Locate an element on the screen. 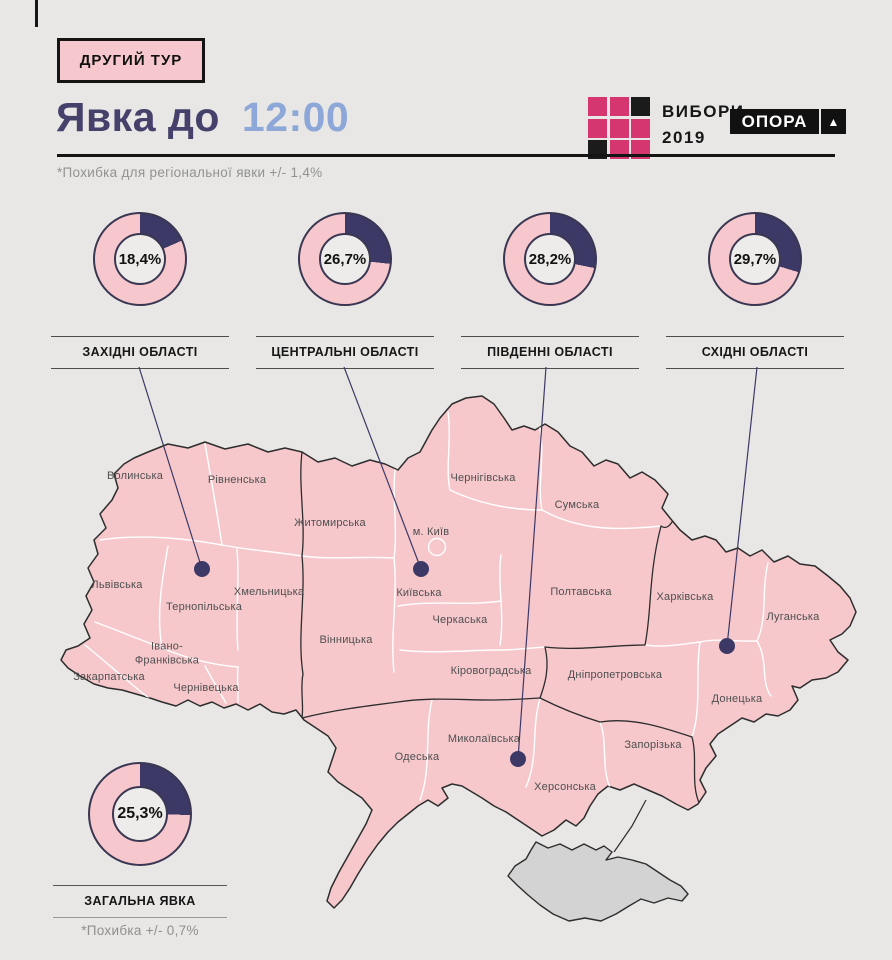  header-footnote: *Похибка для регіональної явки +/- 1,4% is located at coordinates (190, 172).